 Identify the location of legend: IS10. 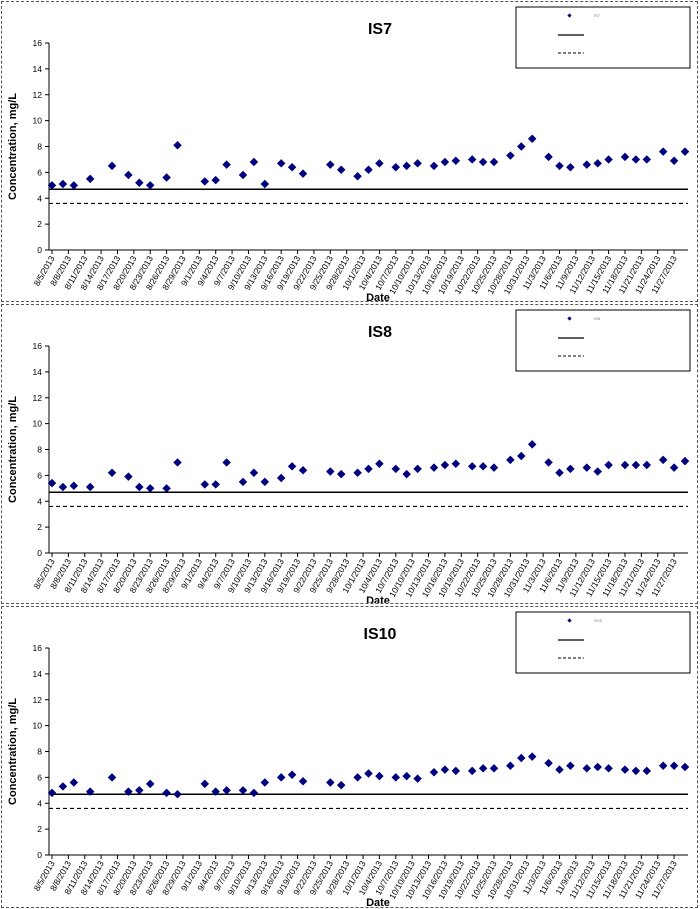
(603, 642).